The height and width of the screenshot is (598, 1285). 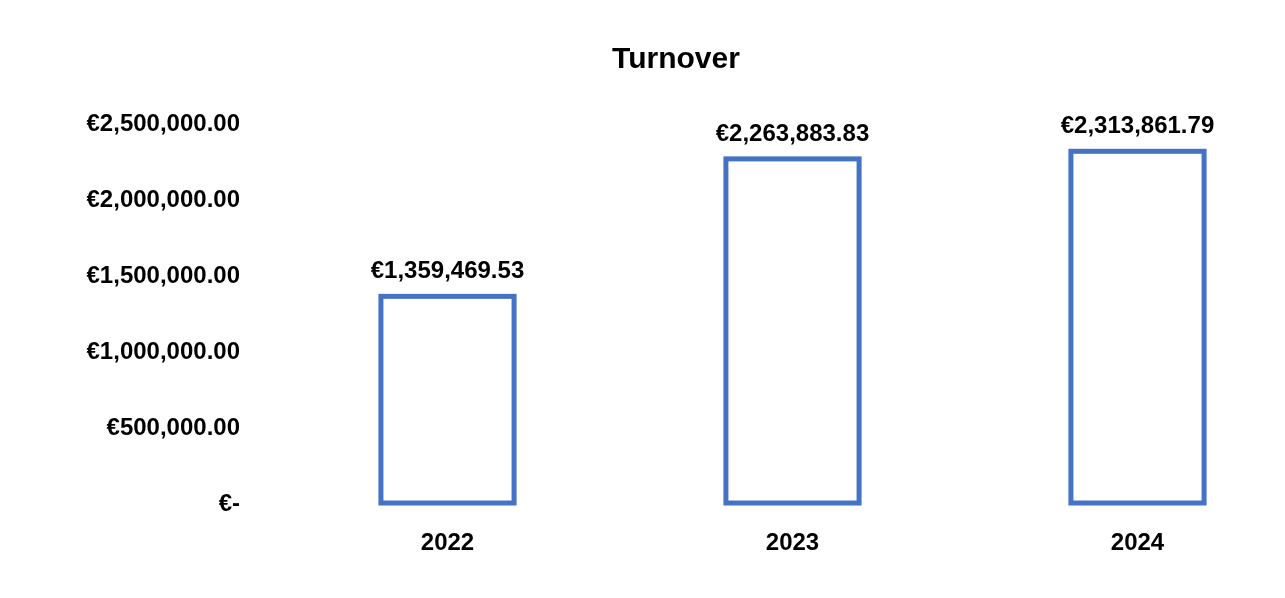 I want to click on data-label: €1,359,469.53, so click(x=447, y=270).